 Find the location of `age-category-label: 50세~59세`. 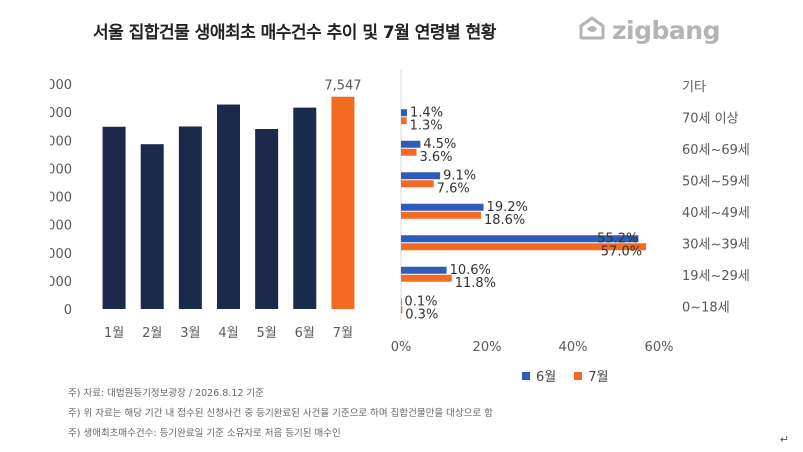

age-category-label: 50세~59세 is located at coordinates (716, 181).